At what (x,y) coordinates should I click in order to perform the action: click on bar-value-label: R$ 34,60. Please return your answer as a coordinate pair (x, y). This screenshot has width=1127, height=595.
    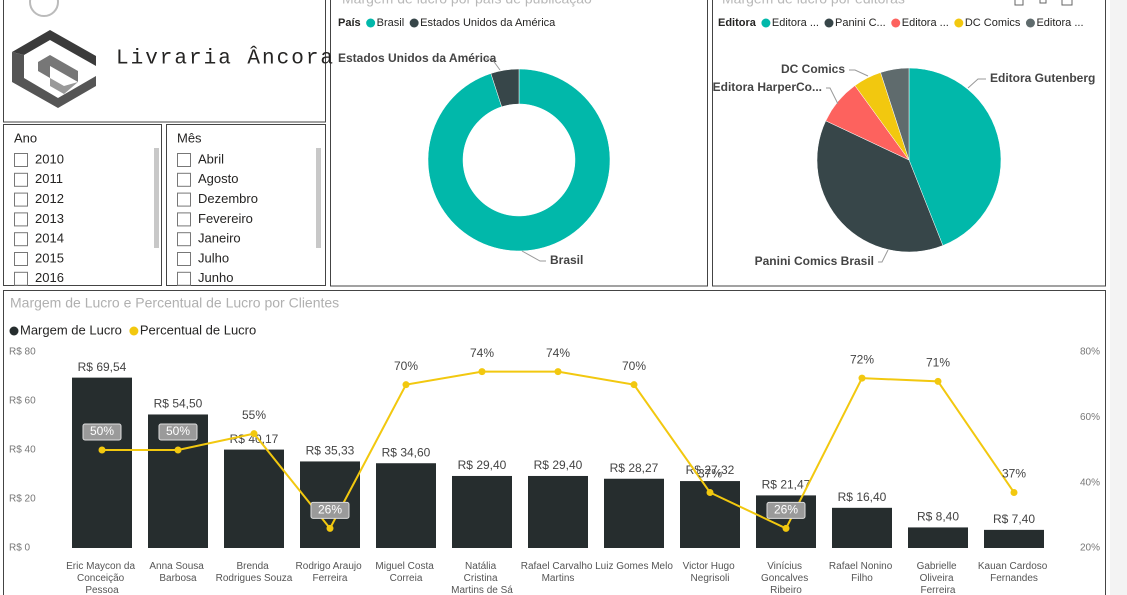
    Looking at the image, I should click on (406, 452).